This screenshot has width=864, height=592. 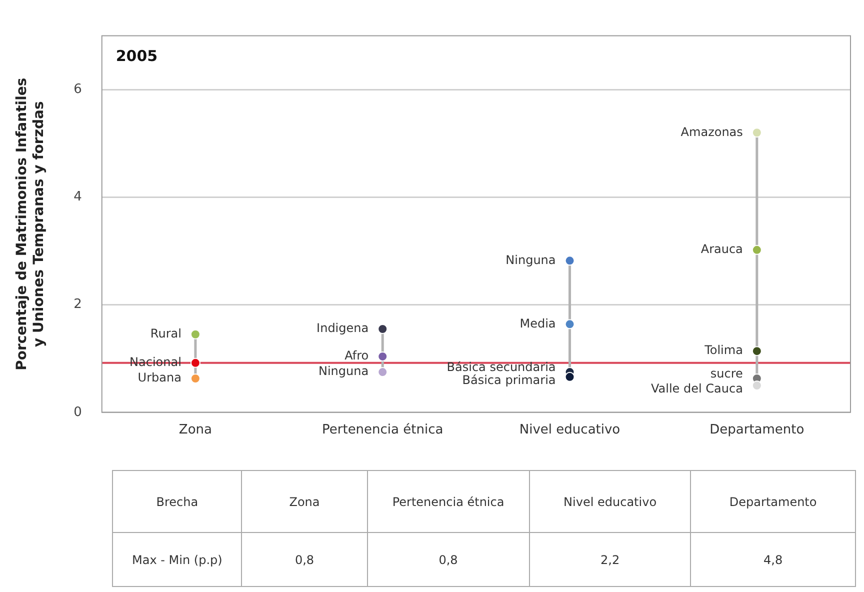 What do you see at coordinates (569, 430) in the screenshot?
I see `x-tick-label: Nivel educativo` at bounding box center [569, 430].